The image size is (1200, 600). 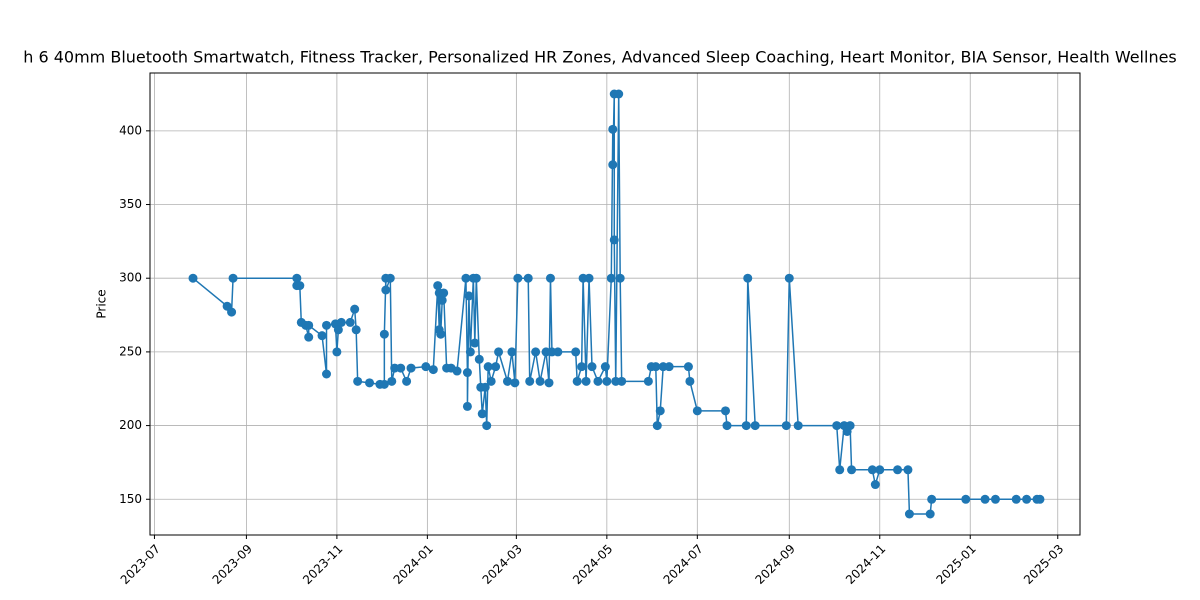 I want to click on y-tick-label: 150, so click(x=130, y=499).